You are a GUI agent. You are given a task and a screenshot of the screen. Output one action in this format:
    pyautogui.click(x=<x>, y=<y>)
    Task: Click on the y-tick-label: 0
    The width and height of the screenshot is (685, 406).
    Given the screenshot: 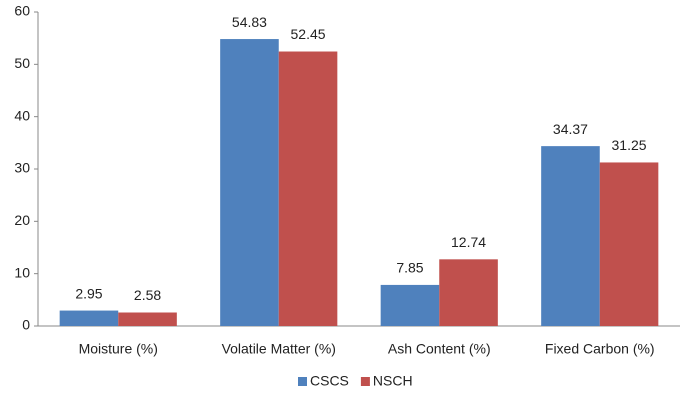 What is the action you would take?
    pyautogui.click(x=26, y=325)
    